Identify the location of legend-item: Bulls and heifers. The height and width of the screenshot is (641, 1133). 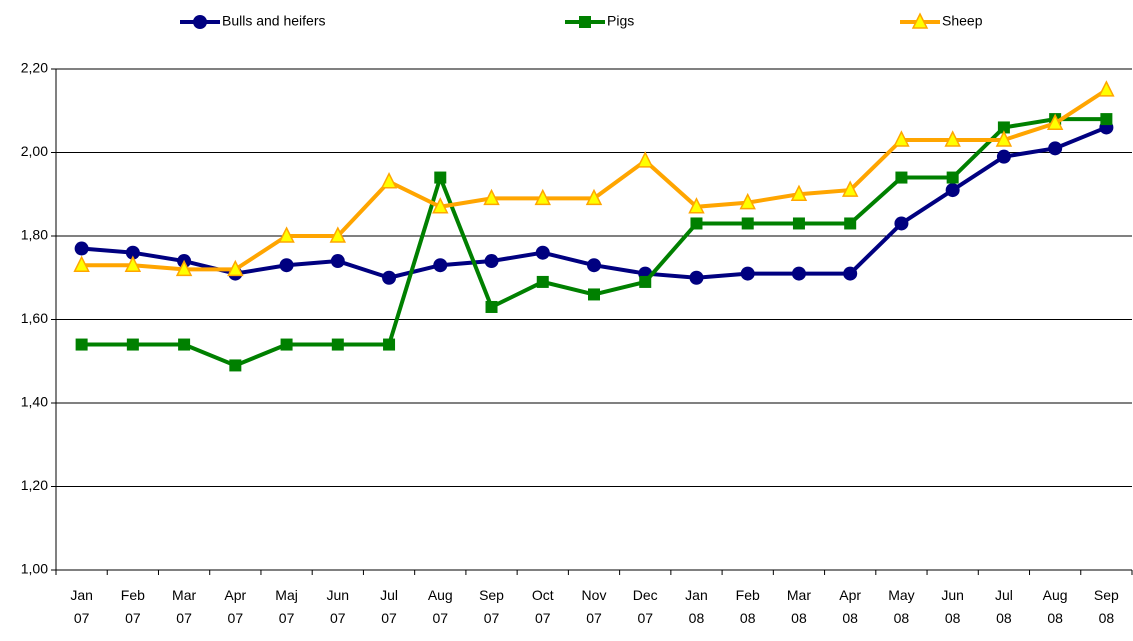
(253, 21).